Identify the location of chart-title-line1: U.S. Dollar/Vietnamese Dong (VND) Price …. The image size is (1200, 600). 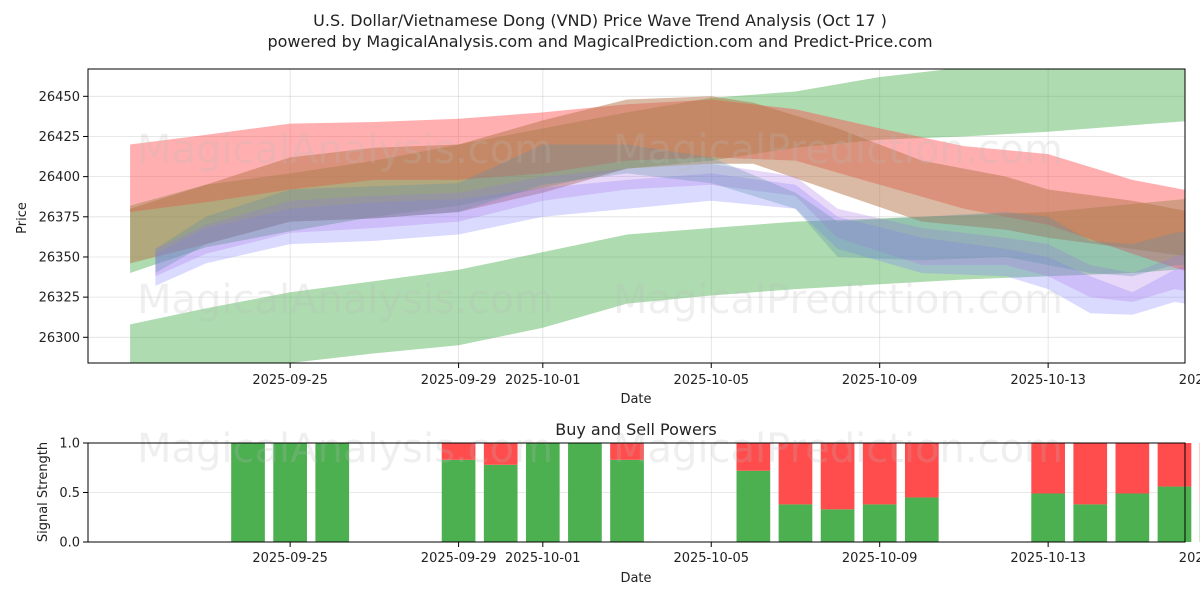
(600, 20).